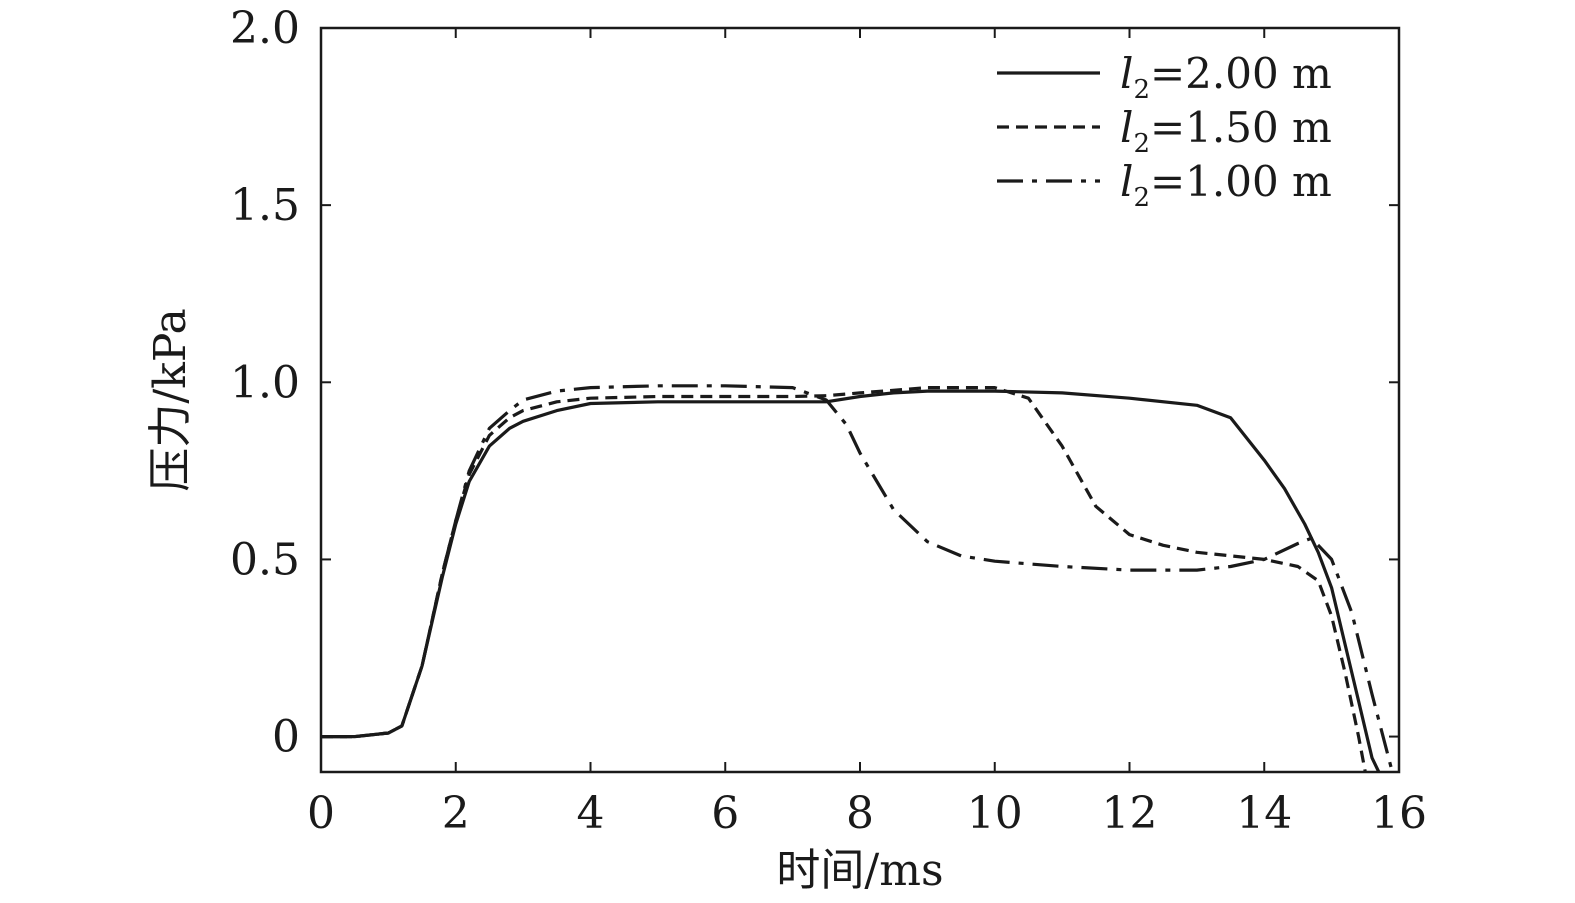  Describe the element at coordinates (265, 559) in the screenshot. I see `y-tick-label: 0.5` at that location.